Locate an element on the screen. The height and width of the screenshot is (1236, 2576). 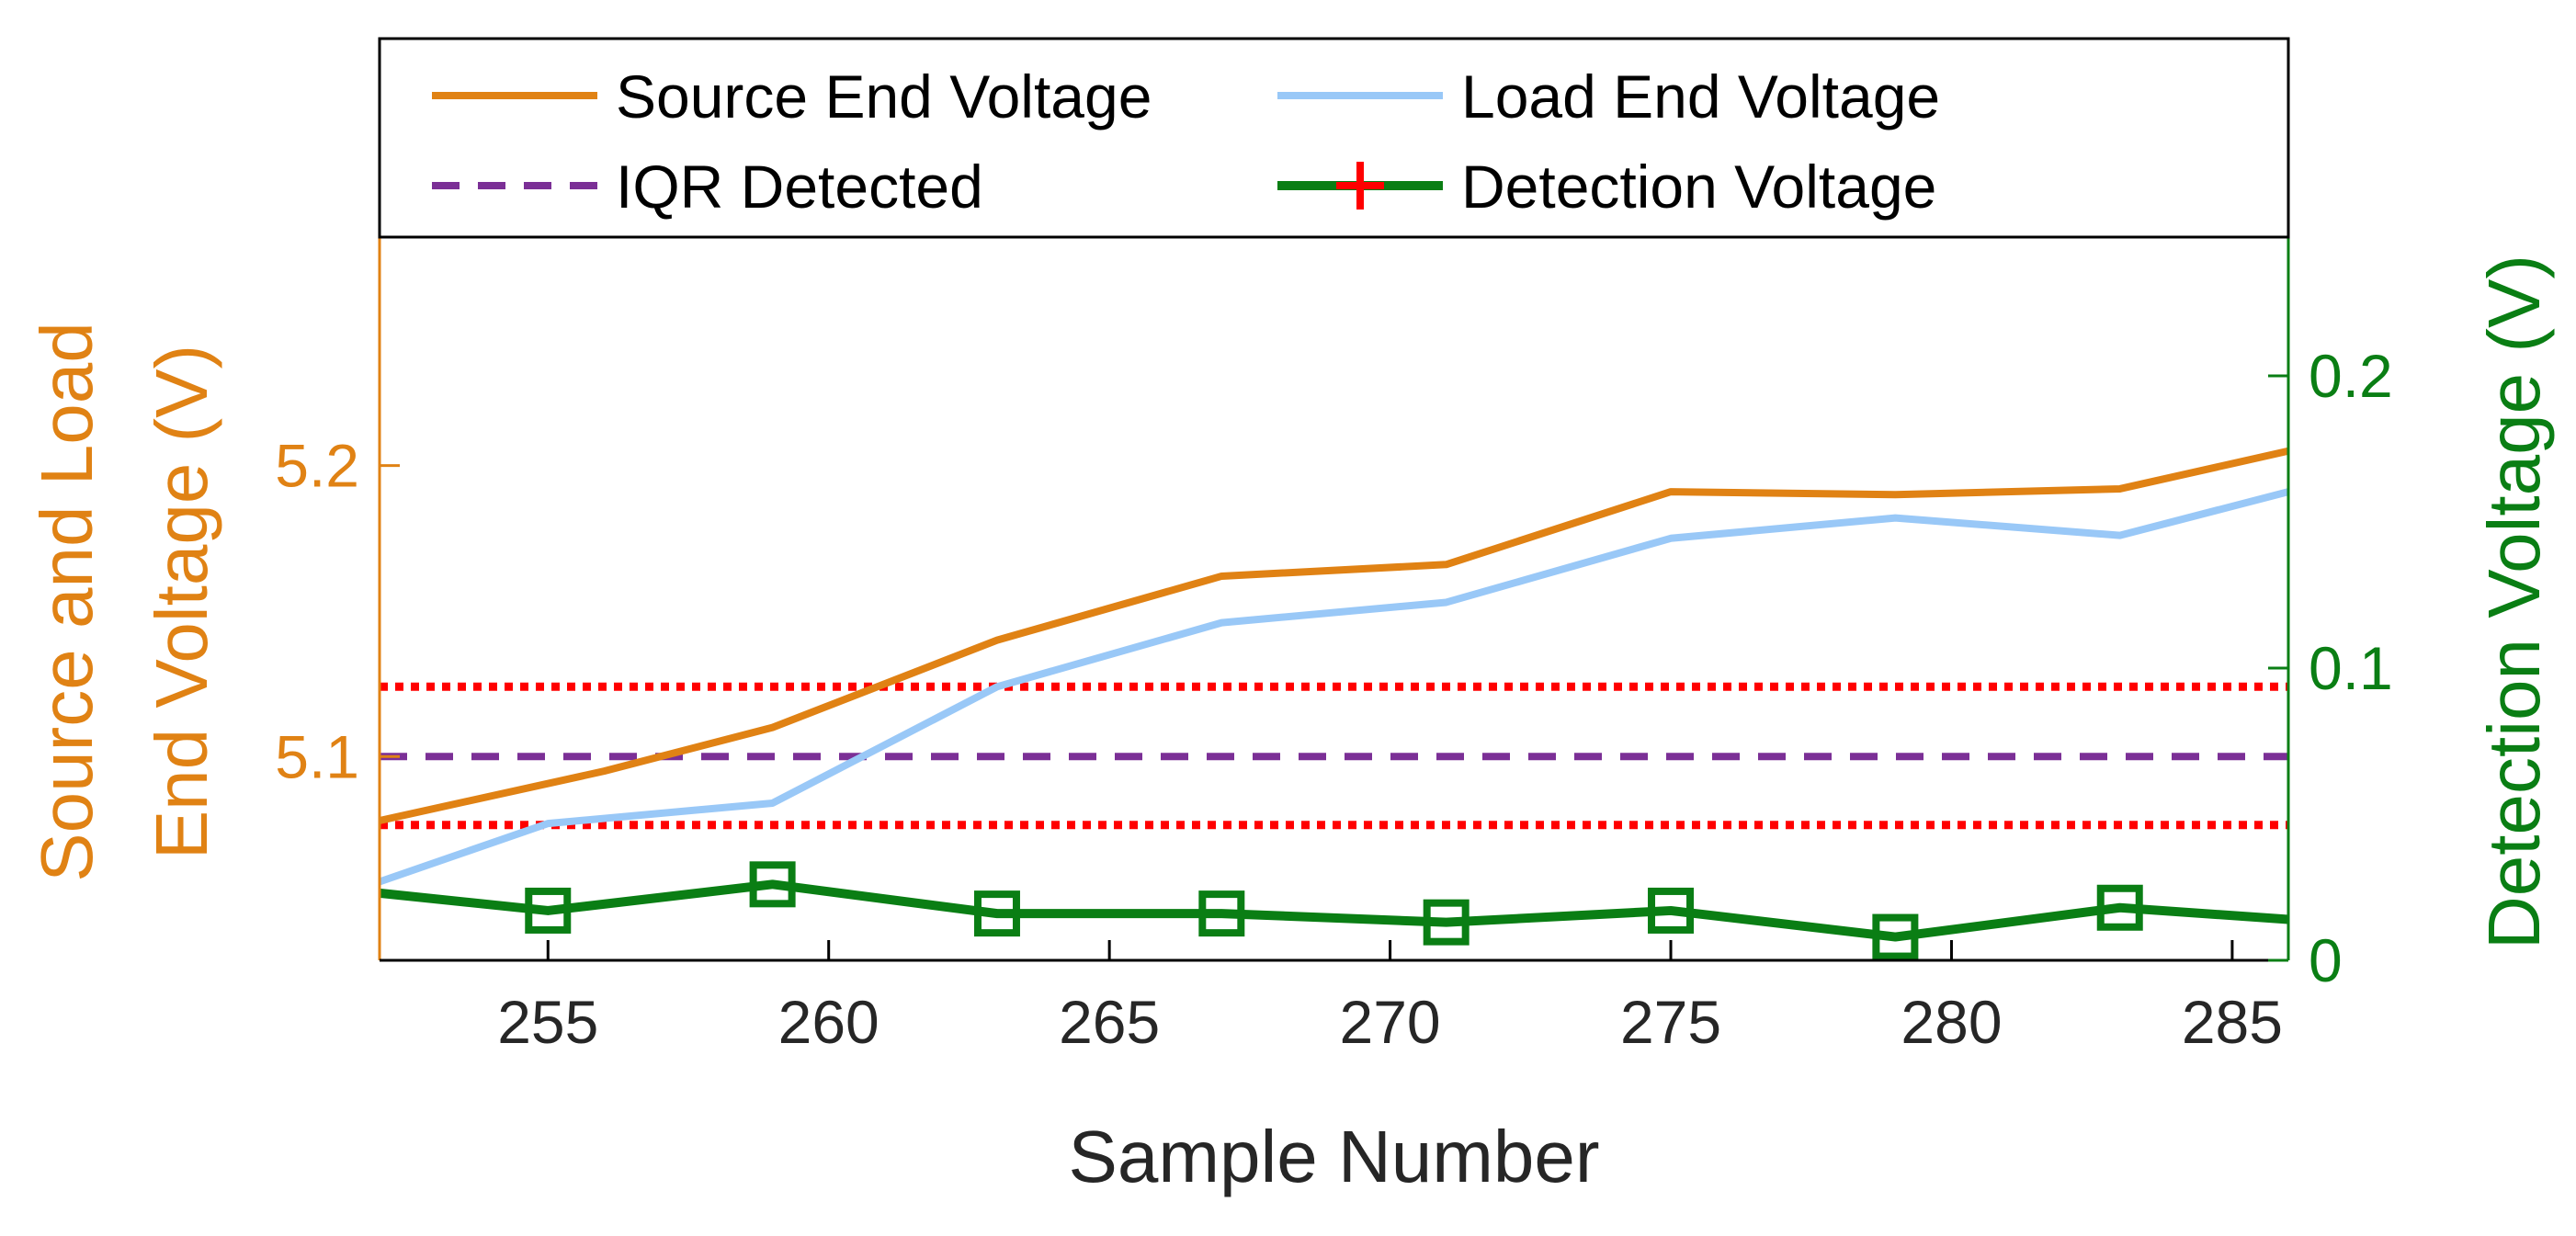
y-left-axis-title: Source and Load End Voltage (V) is located at coordinates (124, 601).